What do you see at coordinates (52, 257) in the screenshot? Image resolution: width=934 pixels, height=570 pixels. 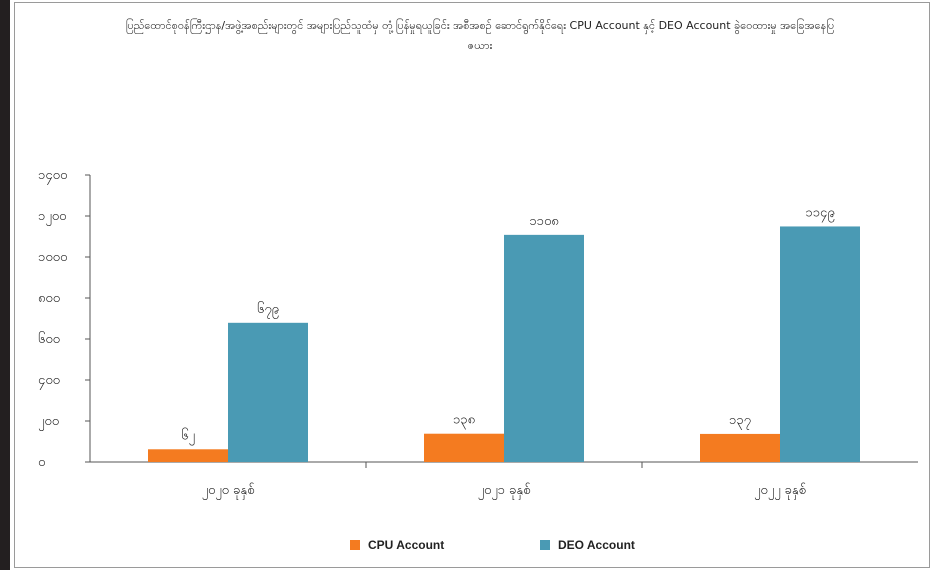 I see `y-tick-label: ၁၀၀၀` at bounding box center [52, 257].